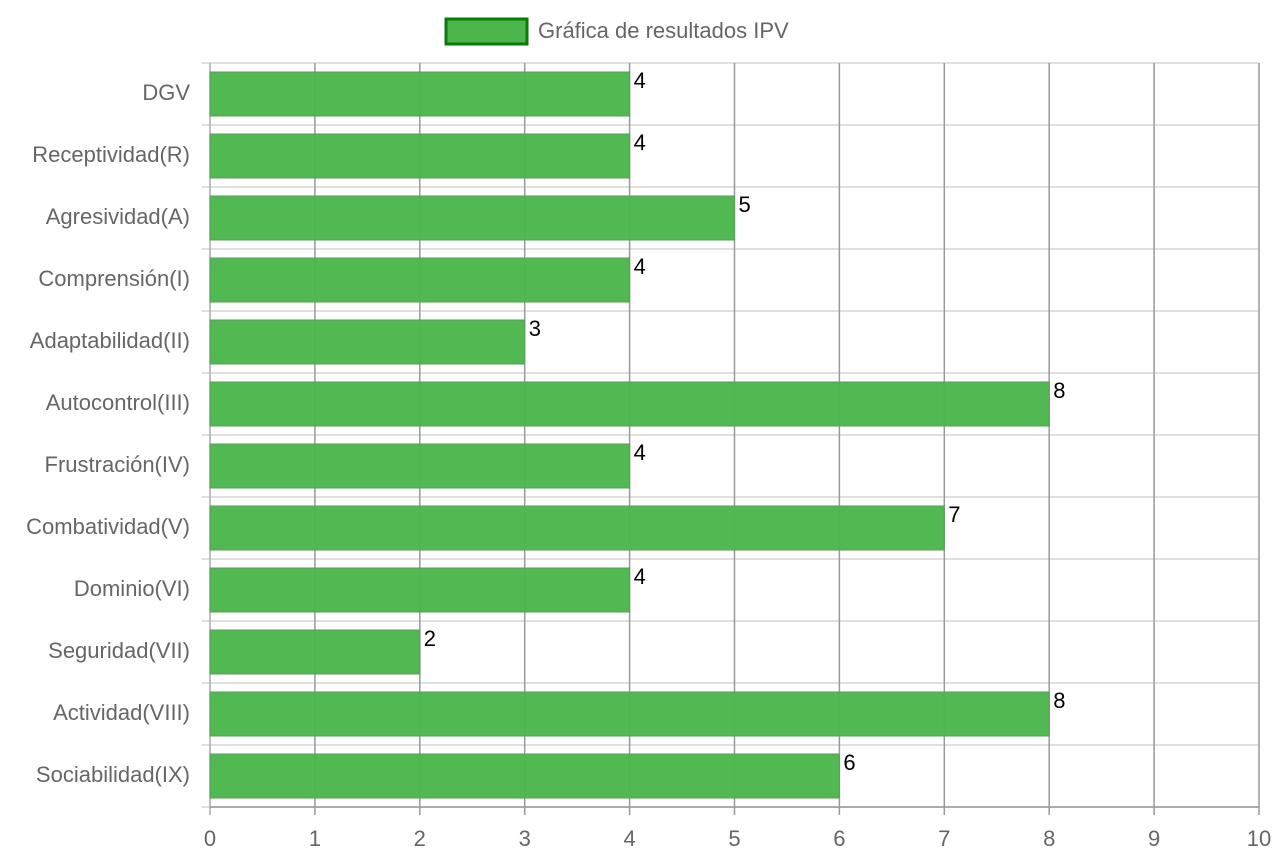 Image resolution: width=1278 pixels, height=862 pixels. Describe the element at coordinates (166, 92) in the screenshot. I see `y-tick-label: DGV` at that location.